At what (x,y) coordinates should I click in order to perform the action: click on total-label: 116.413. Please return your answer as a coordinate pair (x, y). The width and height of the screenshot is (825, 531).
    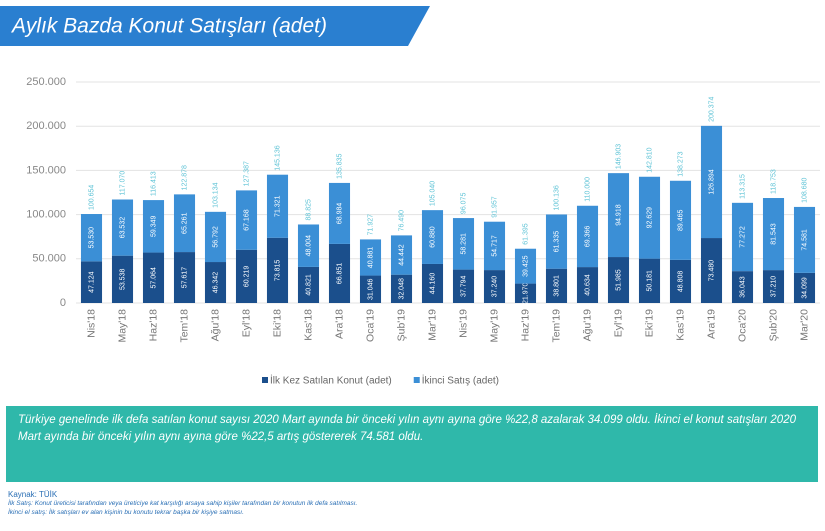
    Looking at the image, I should click on (153, 183).